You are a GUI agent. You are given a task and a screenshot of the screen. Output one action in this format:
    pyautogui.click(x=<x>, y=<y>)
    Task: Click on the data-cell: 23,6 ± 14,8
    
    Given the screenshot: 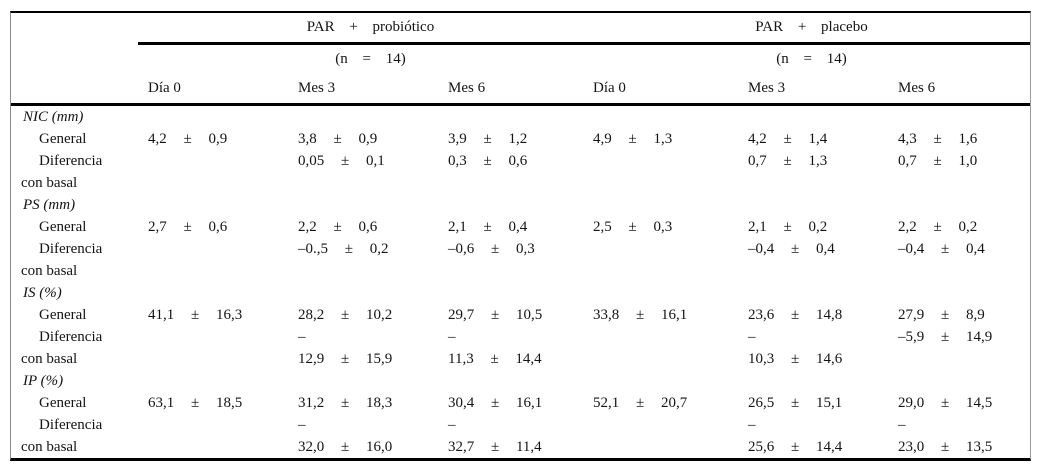 What is the action you would take?
    pyautogui.click(x=795, y=315)
    